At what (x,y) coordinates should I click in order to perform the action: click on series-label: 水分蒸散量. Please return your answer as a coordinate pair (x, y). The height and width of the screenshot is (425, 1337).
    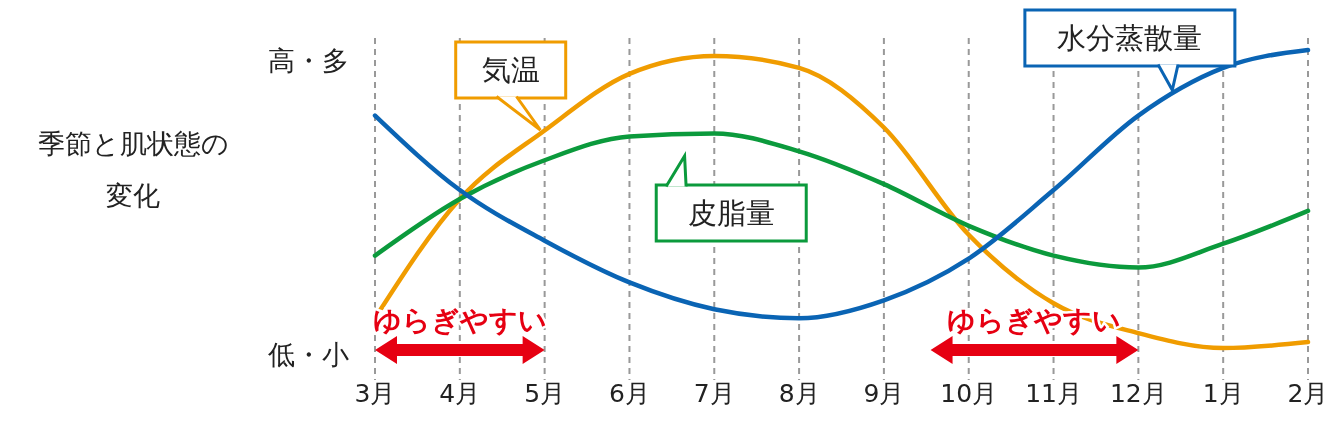
    Looking at the image, I should click on (1130, 38).